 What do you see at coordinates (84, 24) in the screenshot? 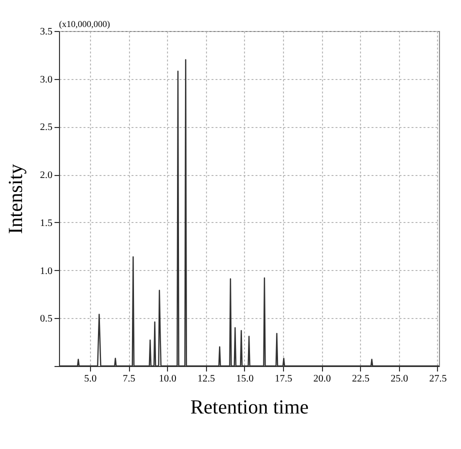
I see `text: (x10,000,000)` at bounding box center [84, 24].